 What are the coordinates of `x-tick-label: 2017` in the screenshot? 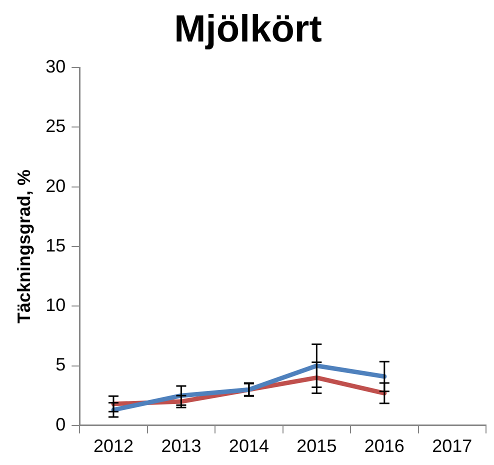 It's located at (452, 446).